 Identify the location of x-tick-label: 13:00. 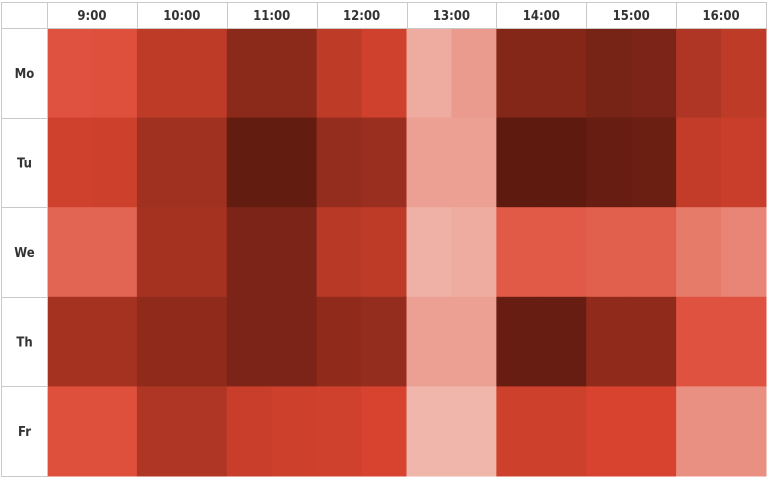
(451, 16).